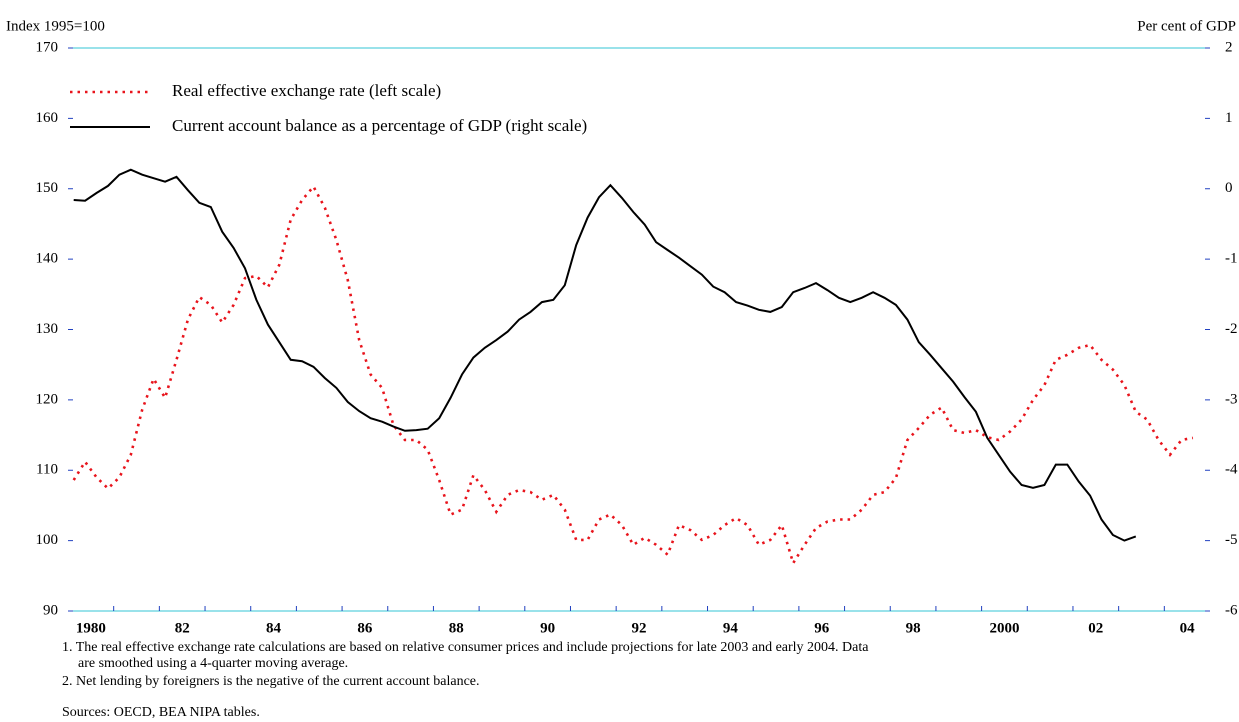 The image size is (1239, 722). What do you see at coordinates (182, 628) in the screenshot?
I see `x-tick-label: 82` at bounding box center [182, 628].